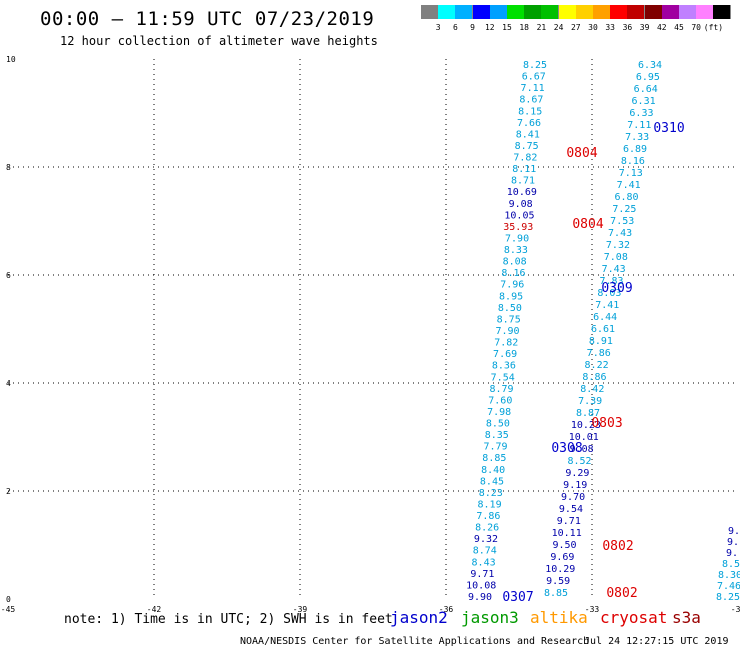 This screenshot has height=650, width=740. I want to click on track-b-value: 7.33, so click(637, 137).